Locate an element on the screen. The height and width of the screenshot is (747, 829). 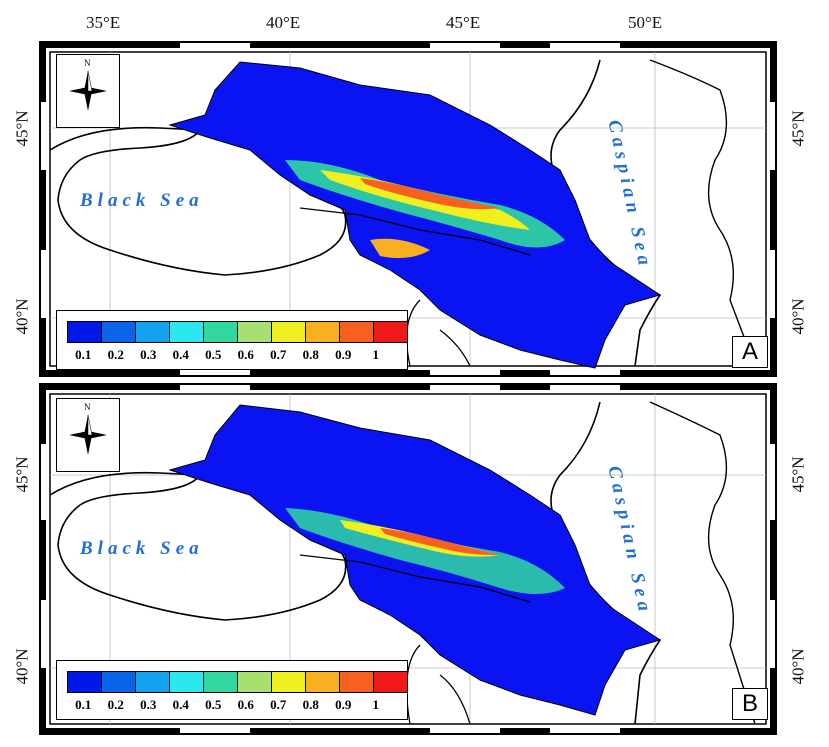
longitude-label-35e: 35°E is located at coordinates (103, 22).